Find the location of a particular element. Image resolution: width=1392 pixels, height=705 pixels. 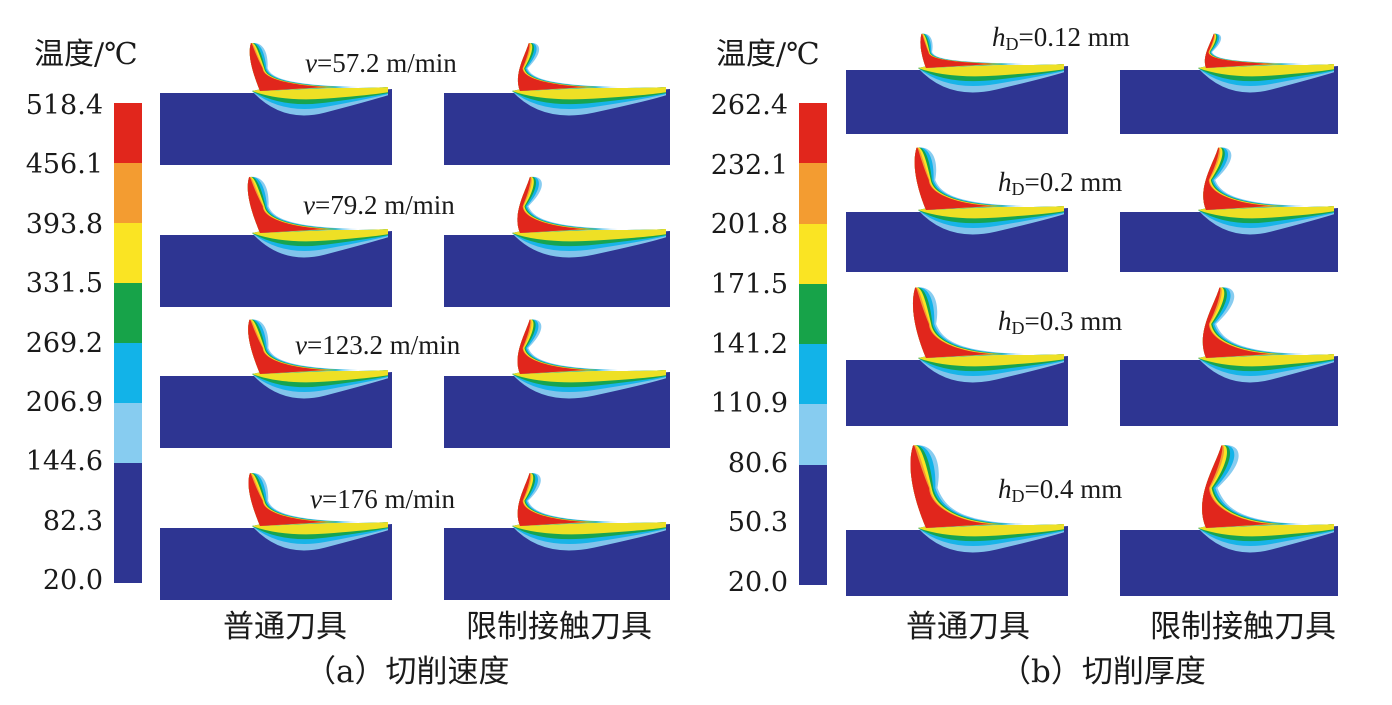

thickness-label-3: hD=0.3 mm is located at coordinates (1060, 322).